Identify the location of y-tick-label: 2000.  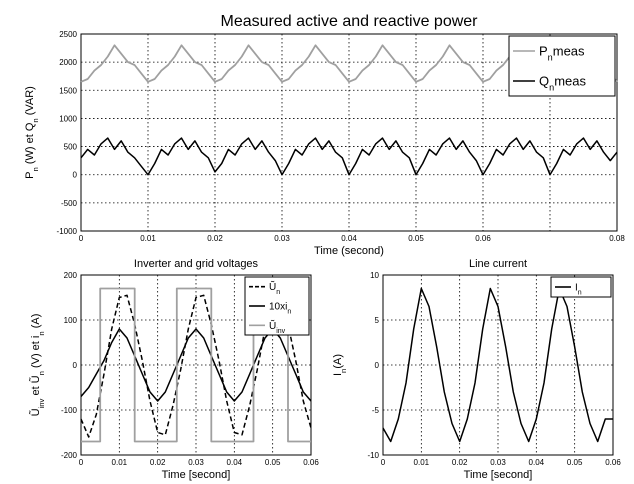
(68, 62).